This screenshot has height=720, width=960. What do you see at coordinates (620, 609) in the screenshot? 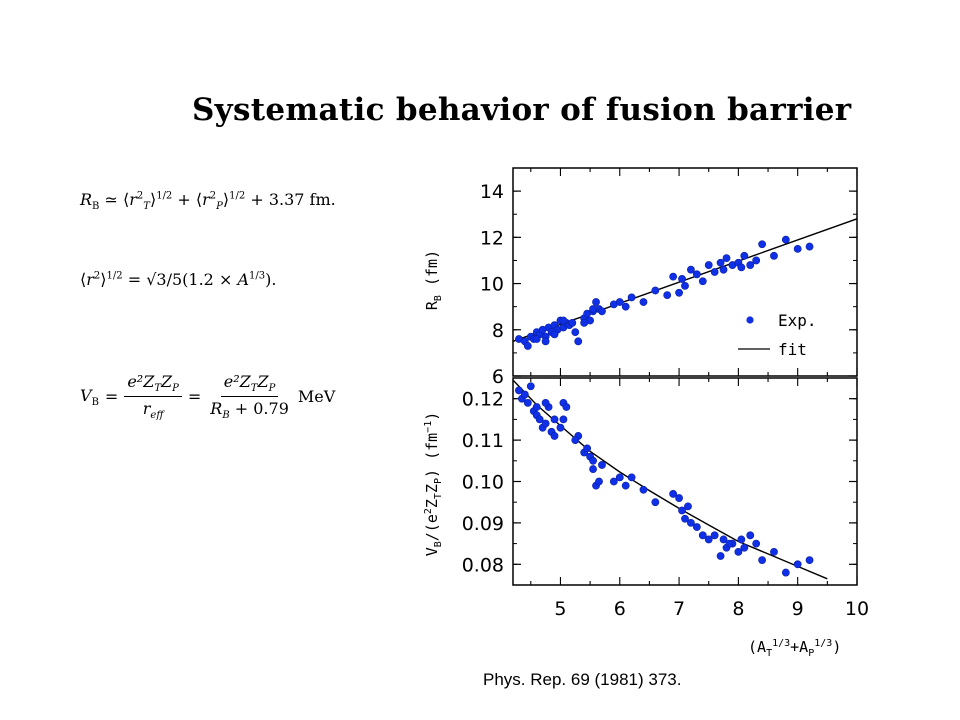
I see `x-tick-label: 6` at bounding box center [620, 609].